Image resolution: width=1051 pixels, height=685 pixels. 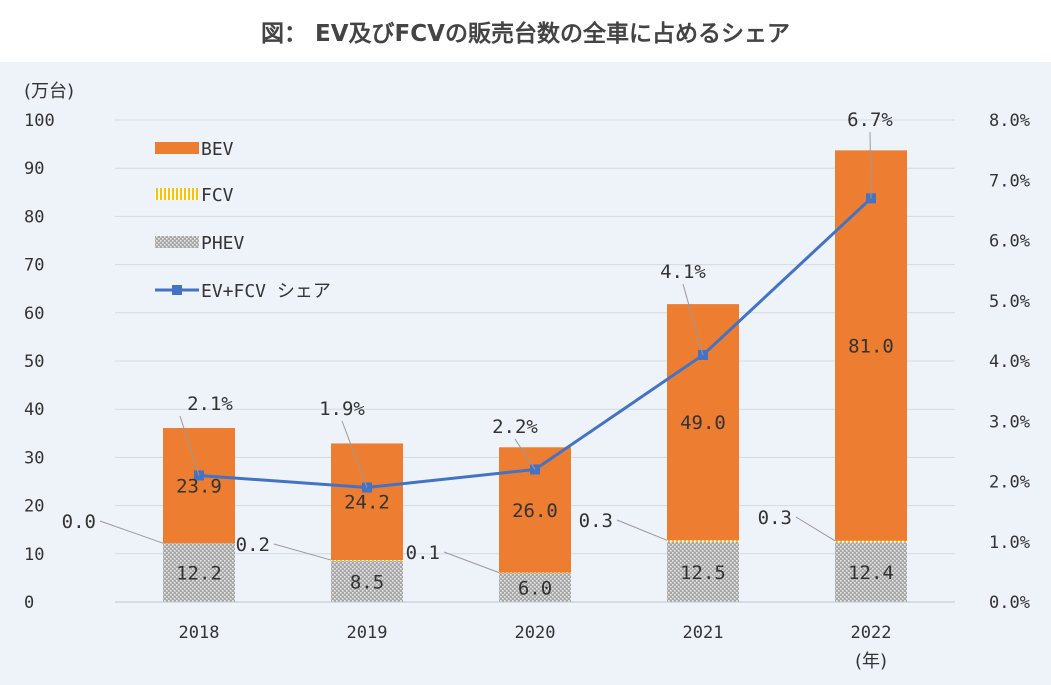 I want to click on label-bev: 81.0, so click(x=871, y=347).